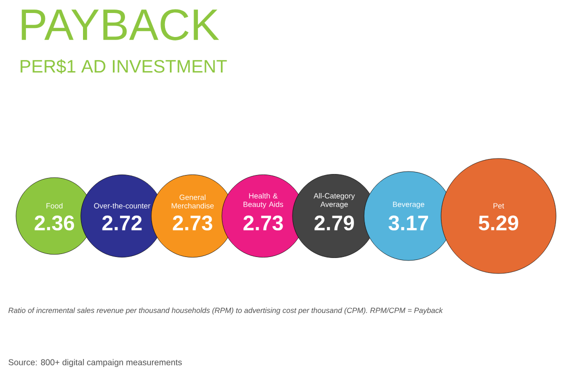  I want to click on text: PER$1 AD INVESTMENT, so click(123, 66).